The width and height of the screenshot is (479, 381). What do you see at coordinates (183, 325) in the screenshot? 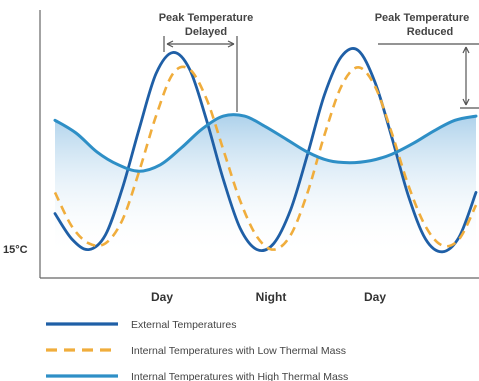
I see `legend-label: External Temperatures` at bounding box center [183, 325].